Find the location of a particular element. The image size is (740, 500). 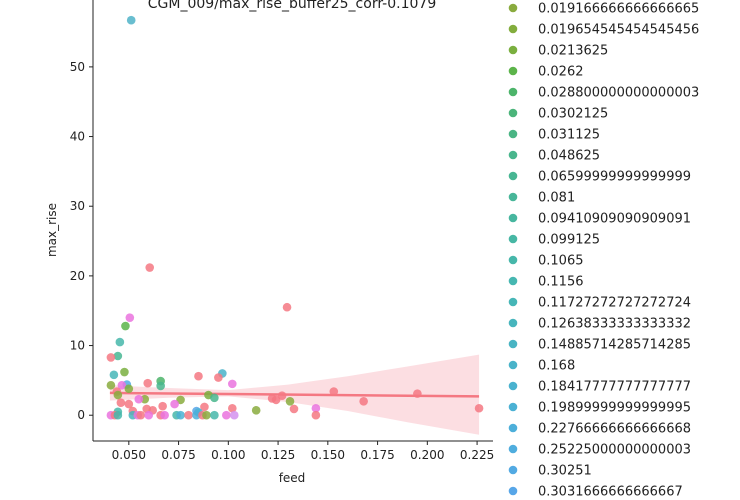

legend-label: 0.19899999999999995 is located at coordinates (614, 408).